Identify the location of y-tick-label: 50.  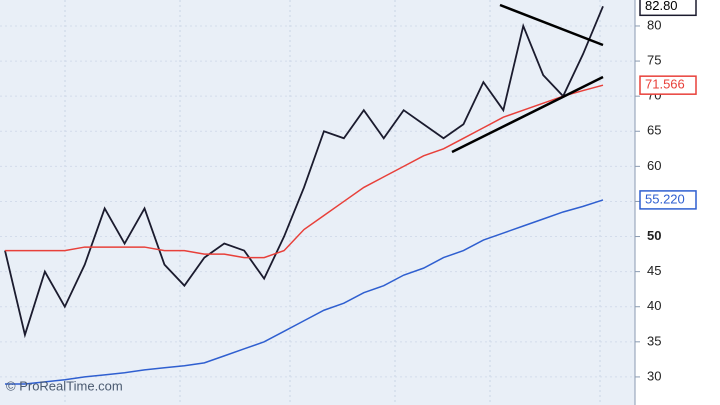
(654, 235).